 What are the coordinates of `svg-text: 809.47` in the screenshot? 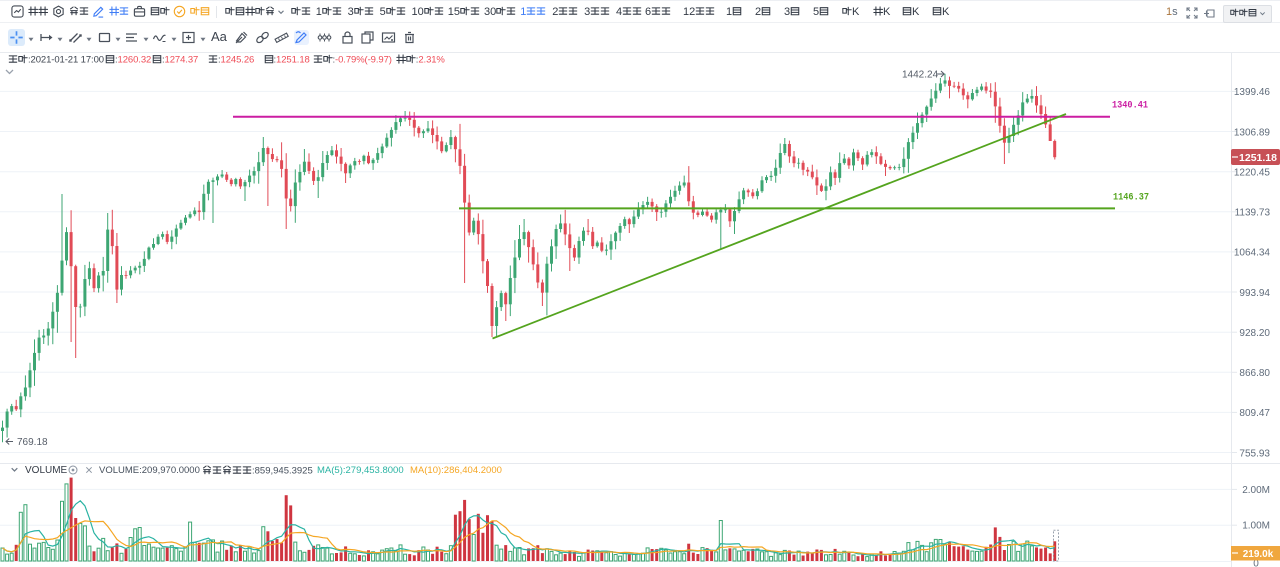 It's located at (1254, 413).